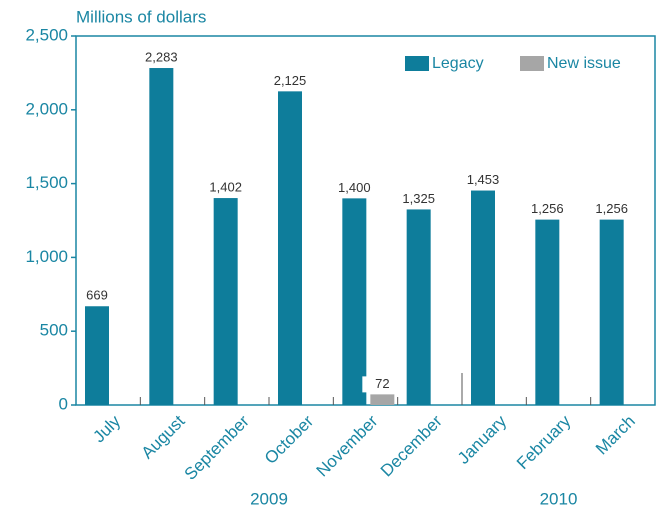  I want to click on y-tick-label: 0, so click(63, 403).